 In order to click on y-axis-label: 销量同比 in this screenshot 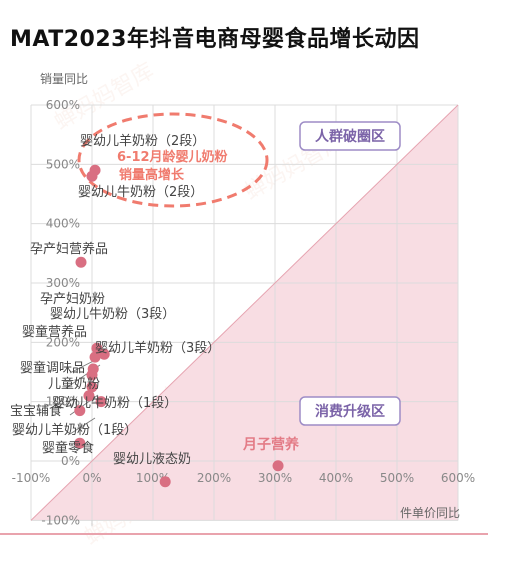, I will do `click(64, 79)`.